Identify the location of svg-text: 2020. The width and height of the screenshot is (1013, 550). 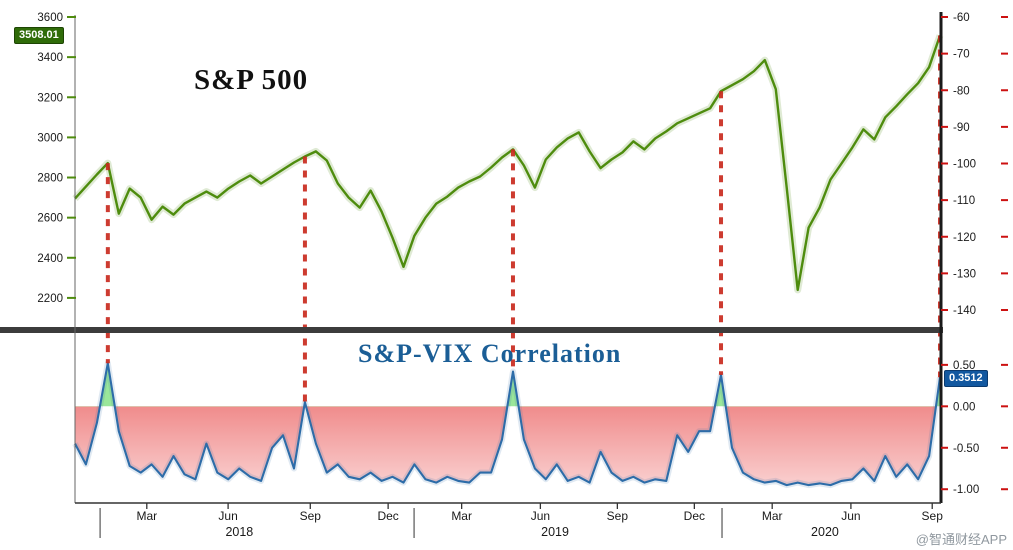
(825, 532).